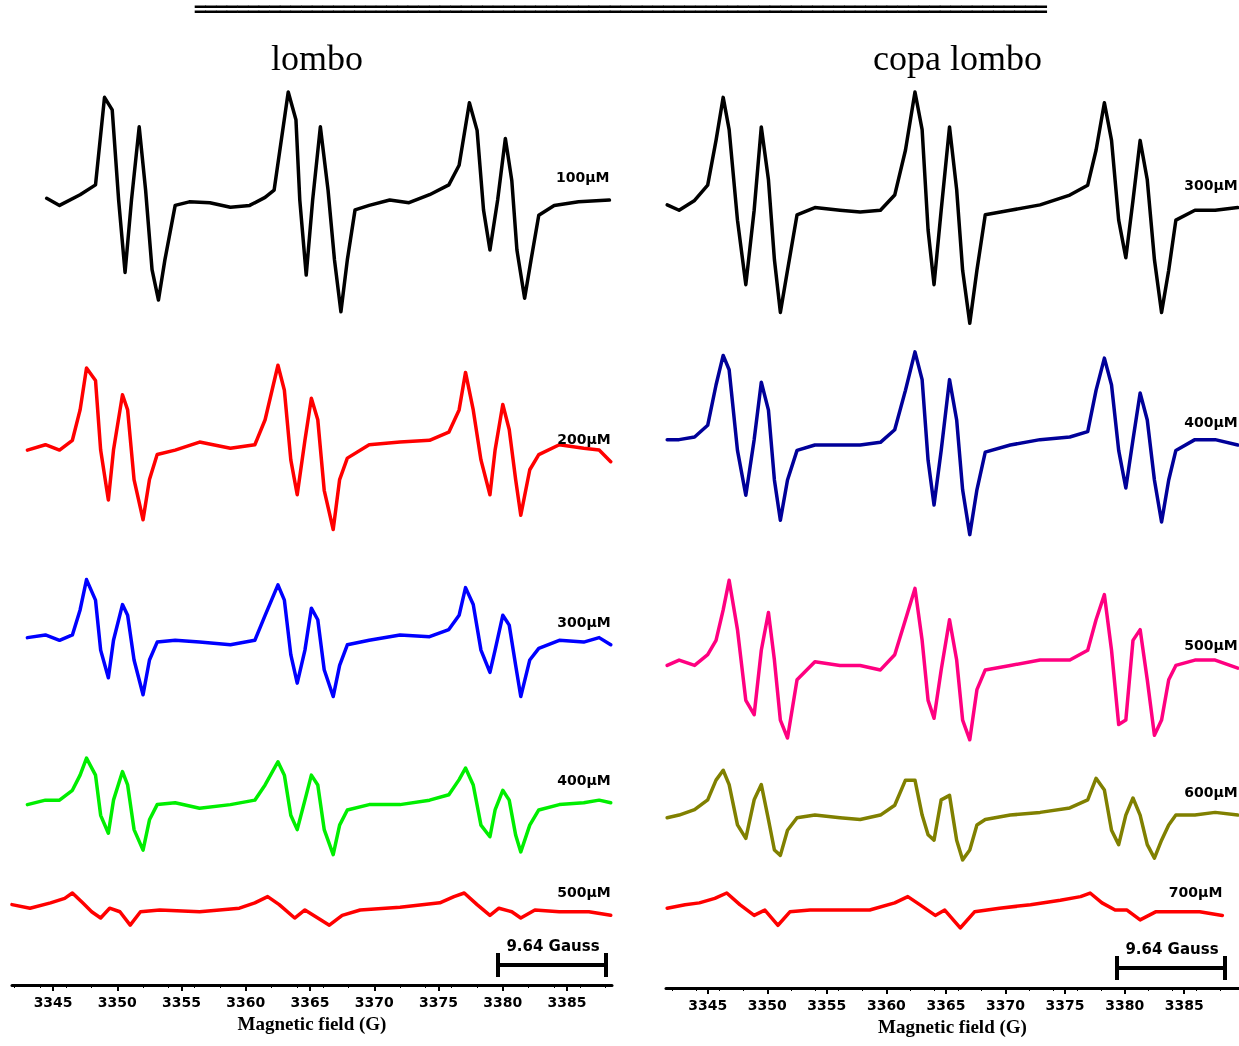  I want to click on chart-title: copa lombo, so click(957, 58).